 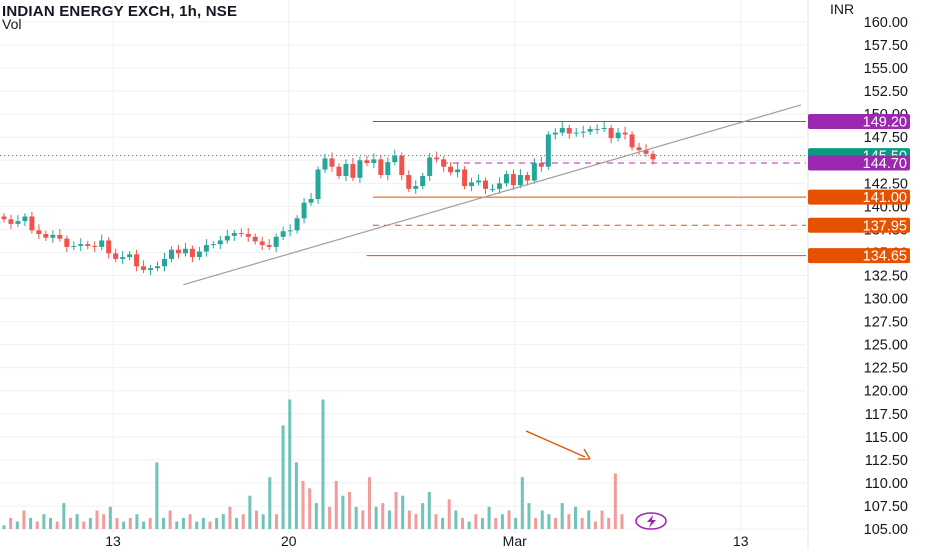 I want to click on y-tick-label: 127.50, so click(x=886, y=323).